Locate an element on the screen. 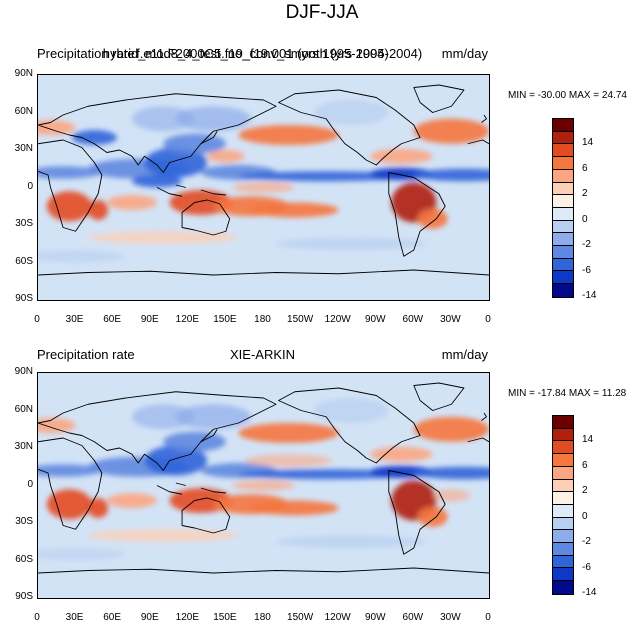 The image size is (644, 627). panel1-colorbar is located at coordinates (563, 208).